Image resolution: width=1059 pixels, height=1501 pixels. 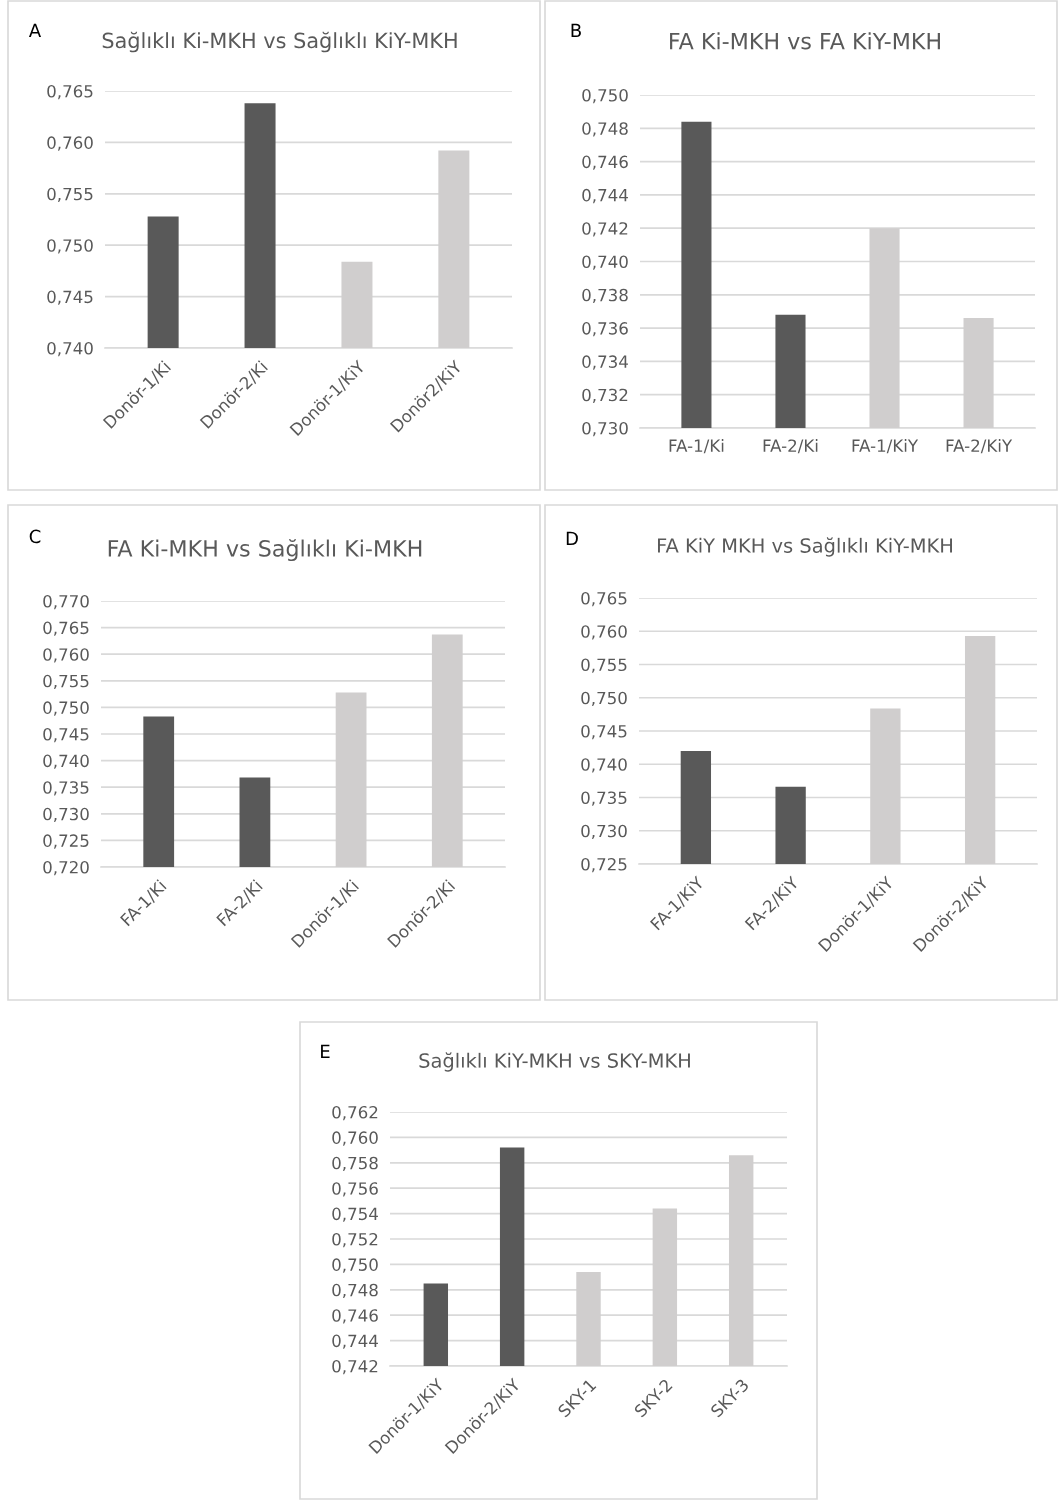 I want to click on chart-title: FA Ki-MKH vs Sağlıklı Ki-MKH, so click(x=265, y=550).